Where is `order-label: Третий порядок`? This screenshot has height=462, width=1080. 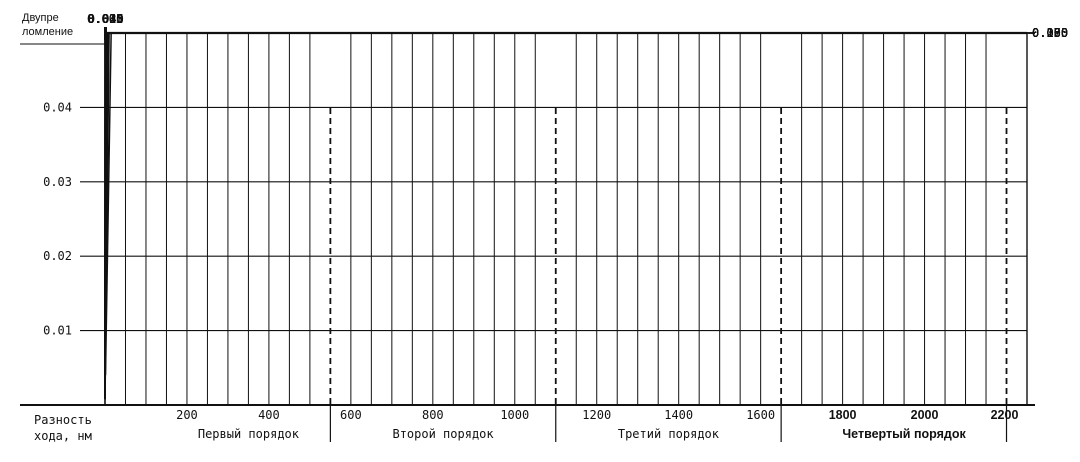
order-label: Третий порядок is located at coordinates (669, 434).